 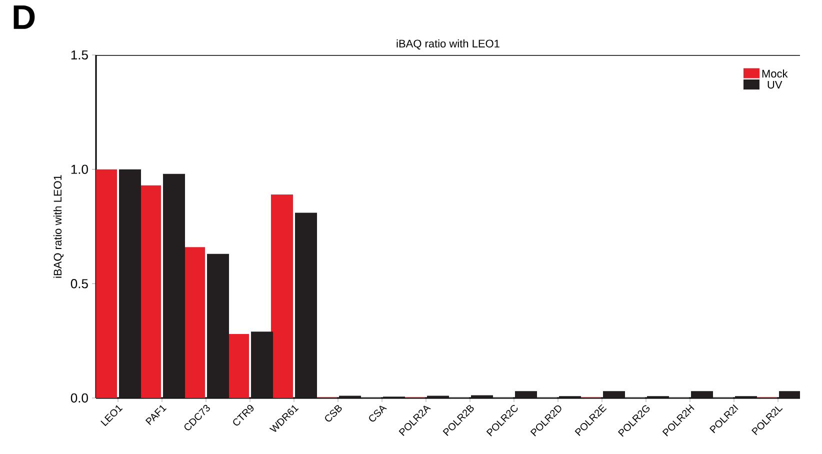 What do you see at coordinates (58, 226) in the screenshot?
I see `y-axis-title: iBAQ ratio with LEO1` at bounding box center [58, 226].